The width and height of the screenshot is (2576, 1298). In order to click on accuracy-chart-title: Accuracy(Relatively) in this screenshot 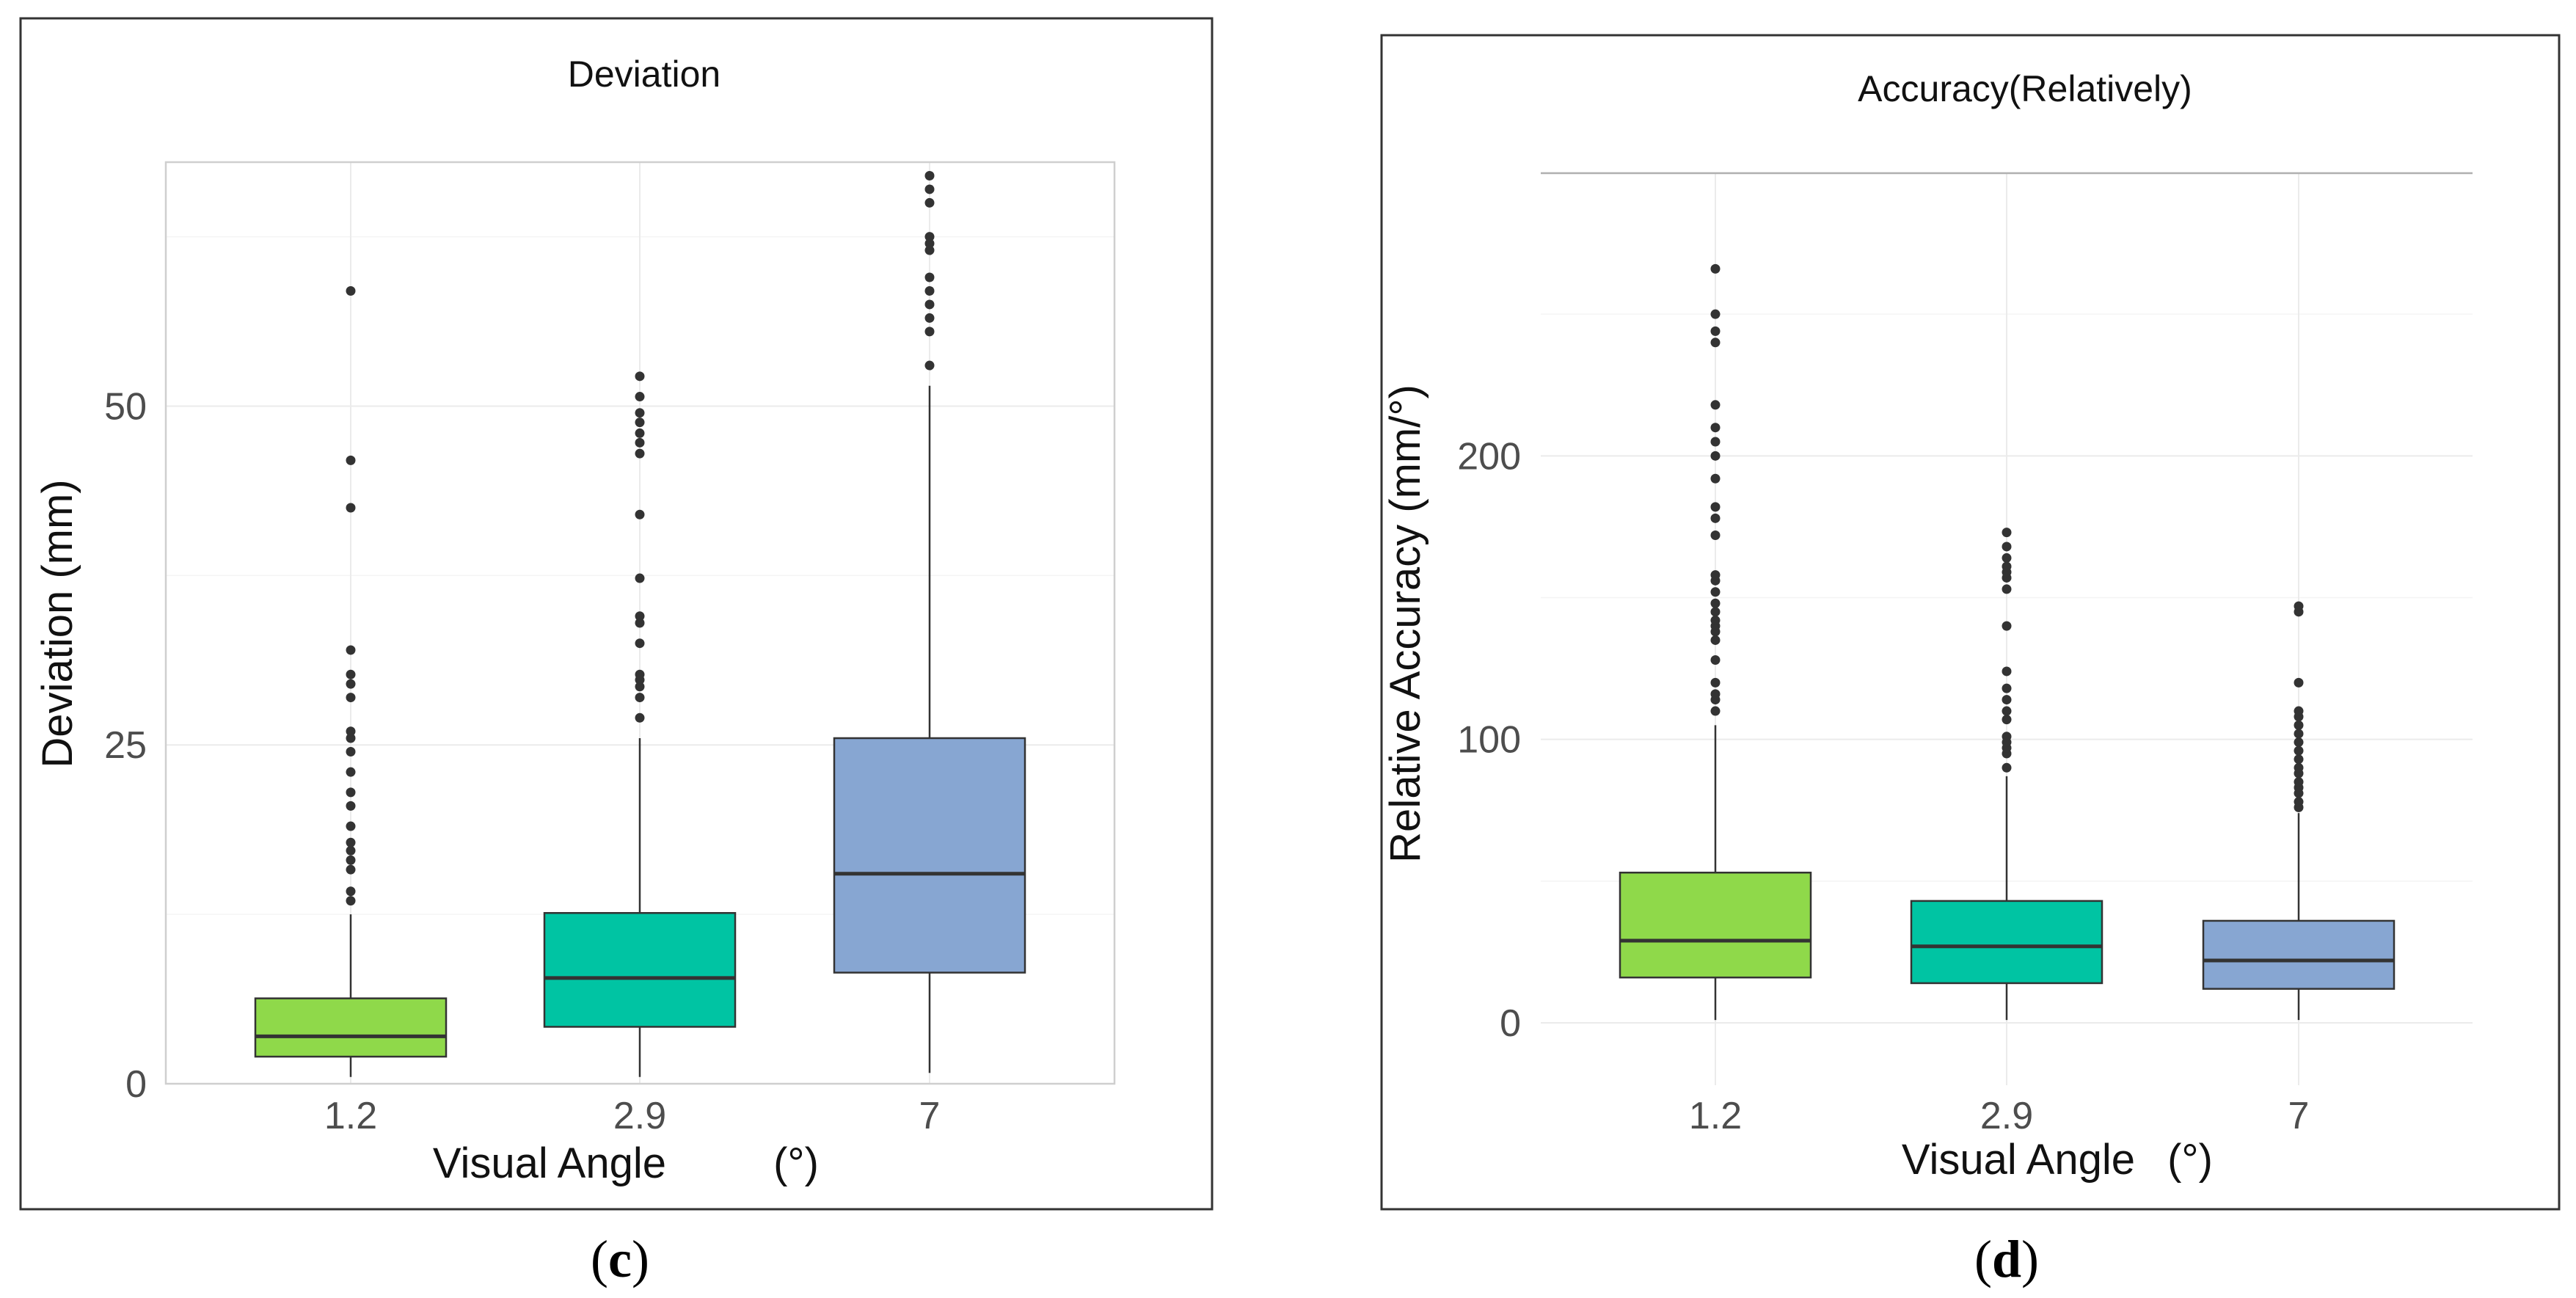, I will do `click(2025, 89)`.